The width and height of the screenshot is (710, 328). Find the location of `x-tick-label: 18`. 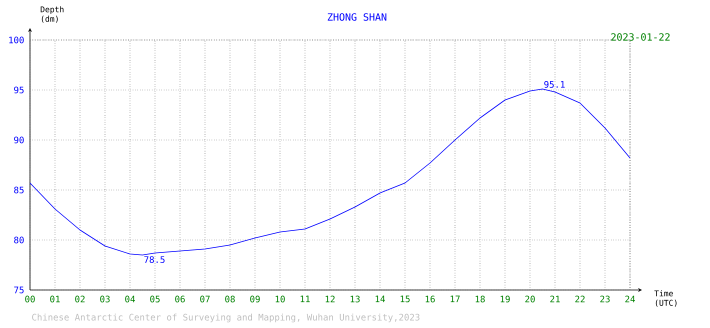

x-tick-label: 18 is located at coordinates (480, 299).